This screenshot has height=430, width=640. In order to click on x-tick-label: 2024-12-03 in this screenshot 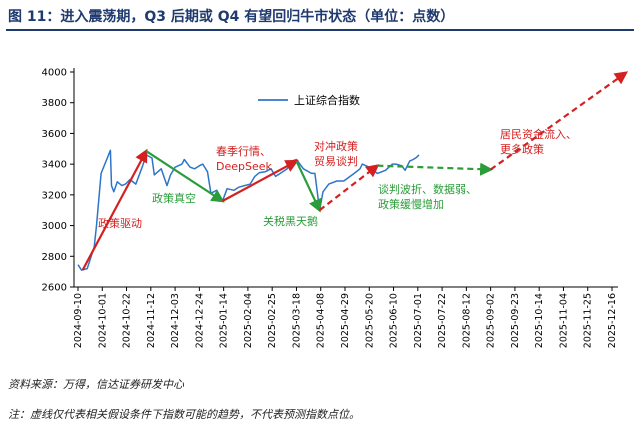, I will do `click(175, 320)`.